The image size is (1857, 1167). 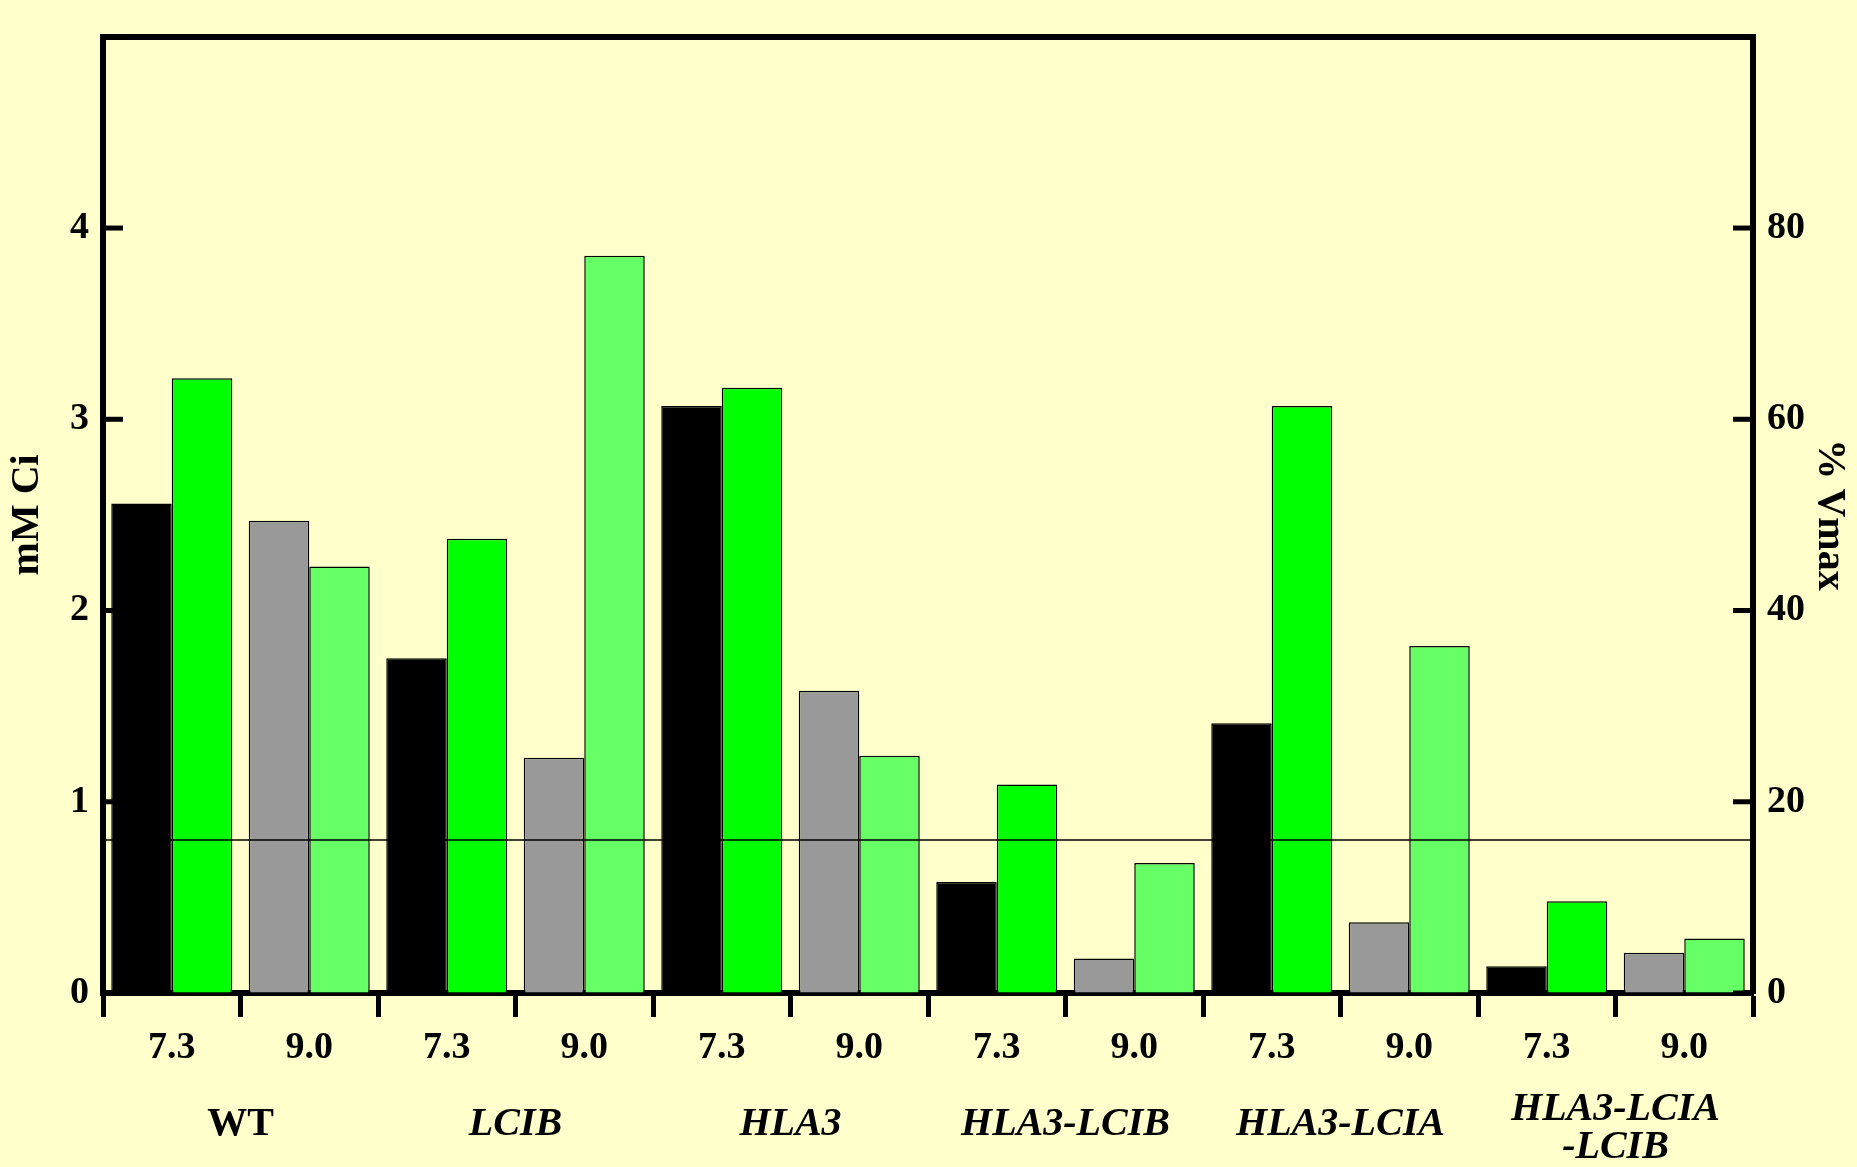 What do you see at coordinates (1786, 416) in the screenshot?
I see `y2-tick-label: 60` at bounding box center [1786, 416].